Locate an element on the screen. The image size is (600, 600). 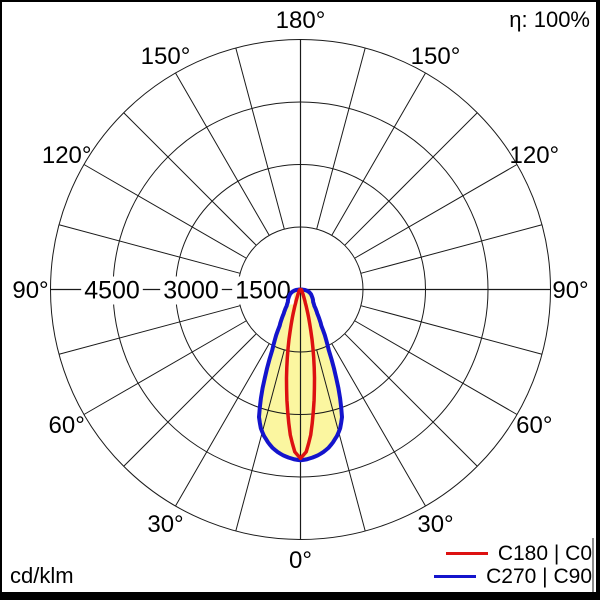
frame-top is located at coordinates (300, 1).